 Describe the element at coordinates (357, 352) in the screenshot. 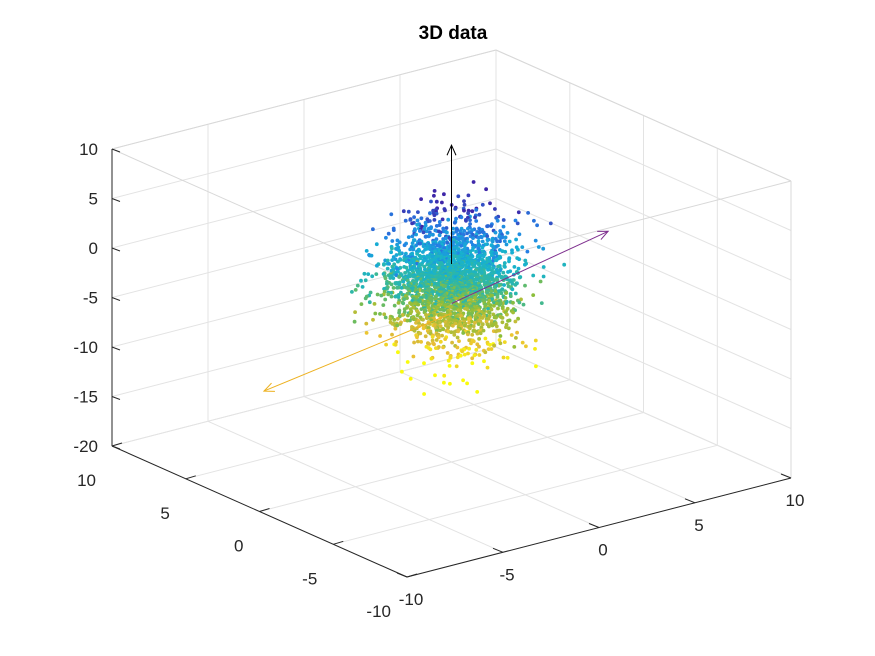

I see `vector-shaft` at that location.